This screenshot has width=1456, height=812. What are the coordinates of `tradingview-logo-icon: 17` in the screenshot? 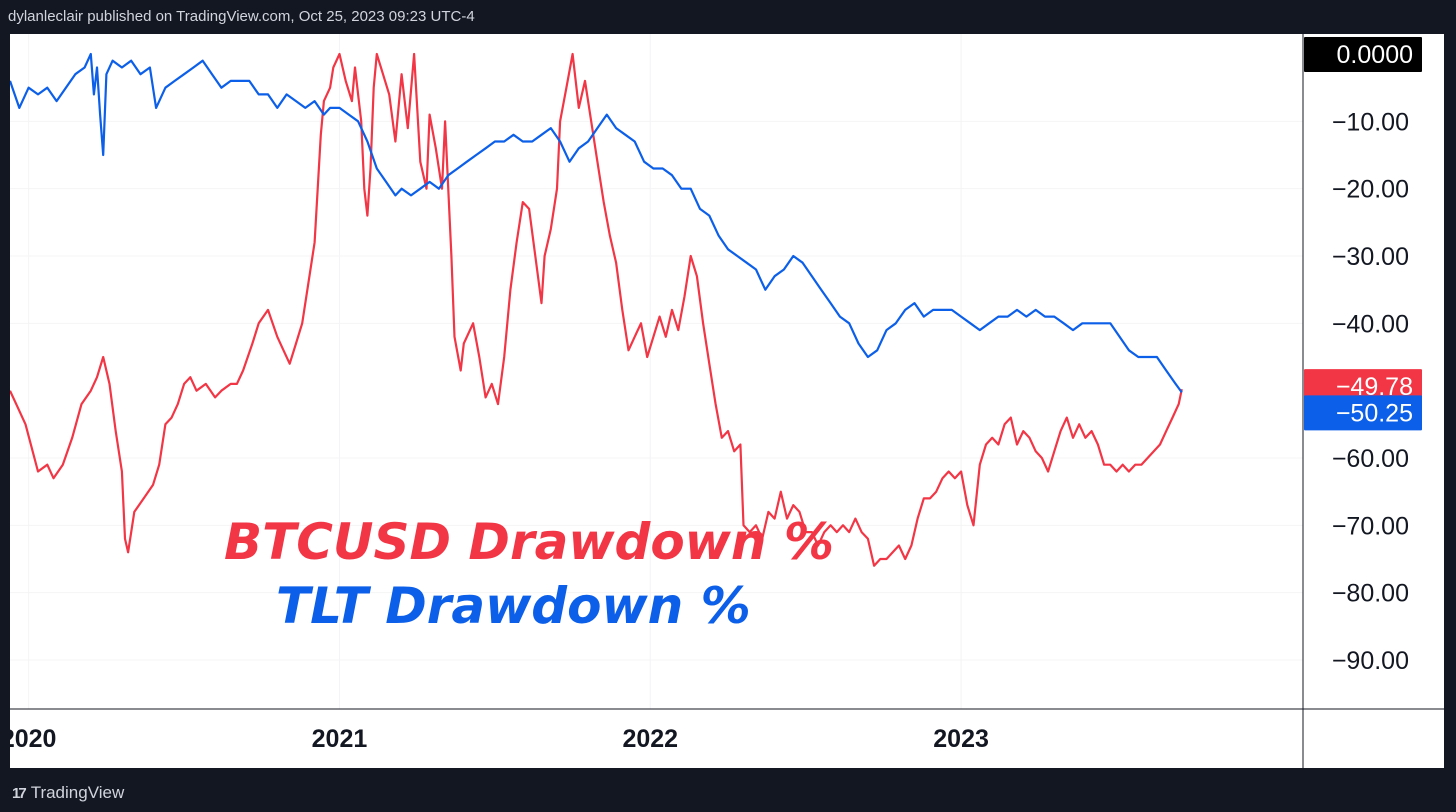 It's located at (19, 793).